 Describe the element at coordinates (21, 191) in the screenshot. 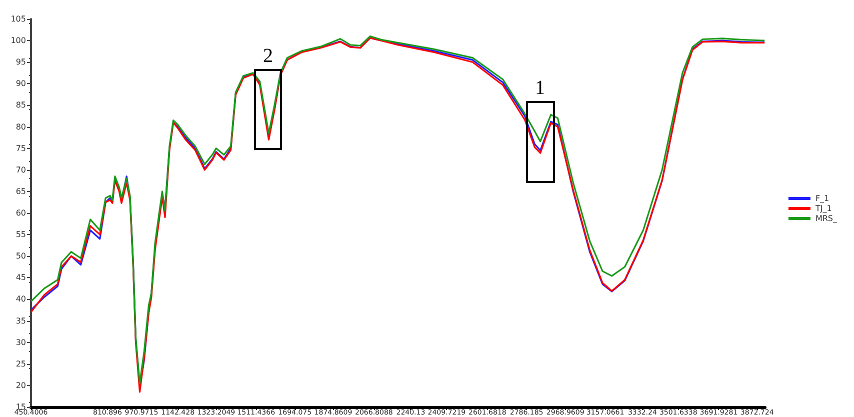

I see `y-tick-label: 65` at that location.